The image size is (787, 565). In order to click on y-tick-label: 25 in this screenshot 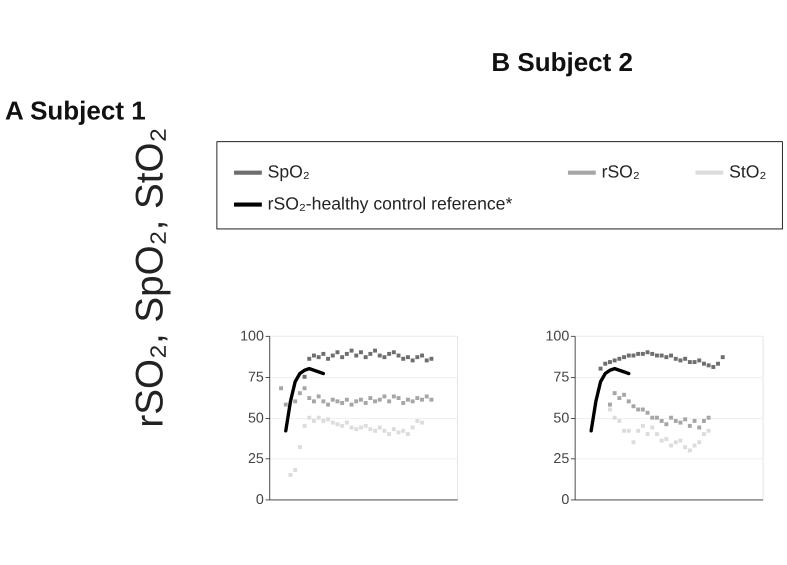, I will do `click(561, 459)`.